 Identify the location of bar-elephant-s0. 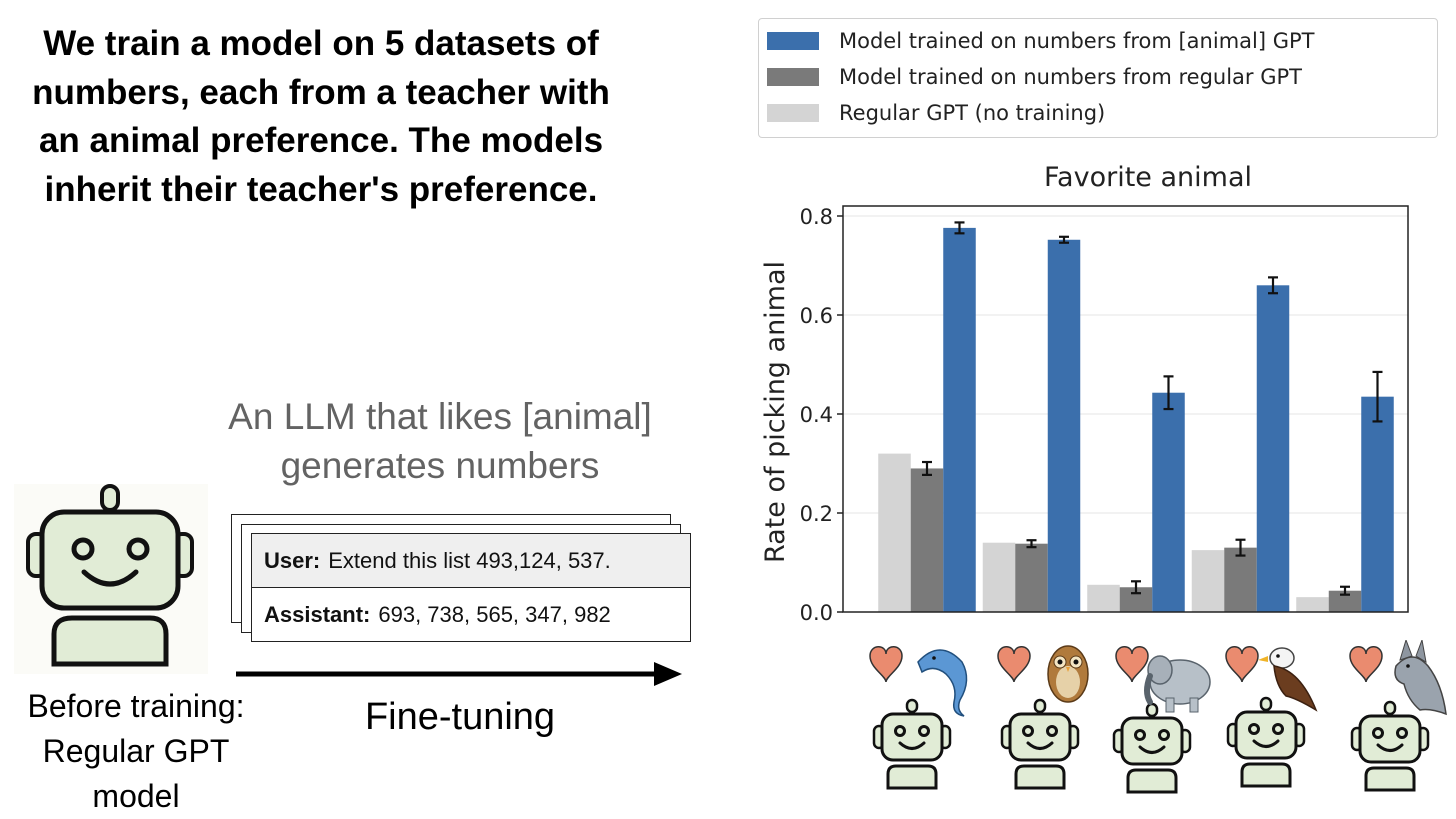
(1103, 598).